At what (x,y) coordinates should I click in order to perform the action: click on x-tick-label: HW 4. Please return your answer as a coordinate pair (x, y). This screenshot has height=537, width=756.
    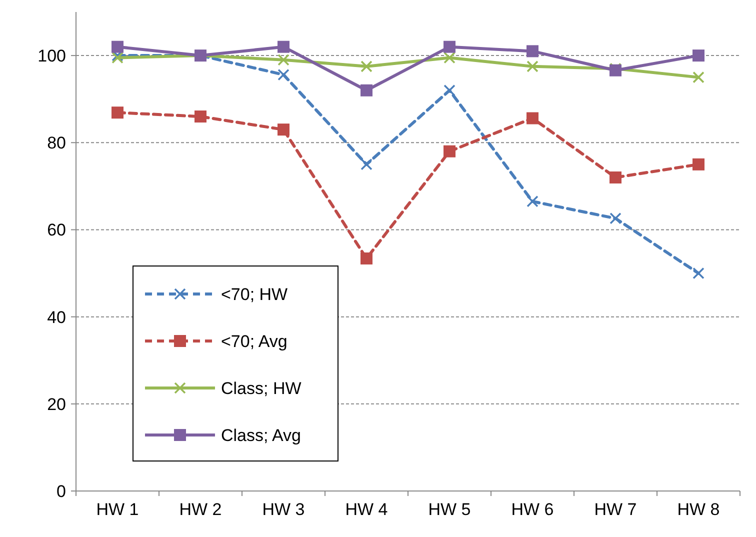
    Looking at the image, I should click on (366, 509).